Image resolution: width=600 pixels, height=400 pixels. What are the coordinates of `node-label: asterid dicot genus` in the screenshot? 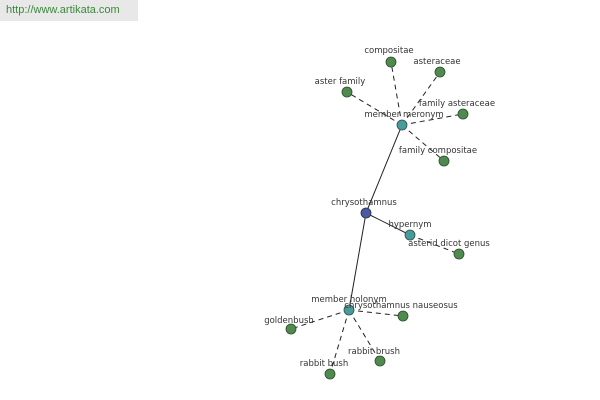 It's located at (449, 244).